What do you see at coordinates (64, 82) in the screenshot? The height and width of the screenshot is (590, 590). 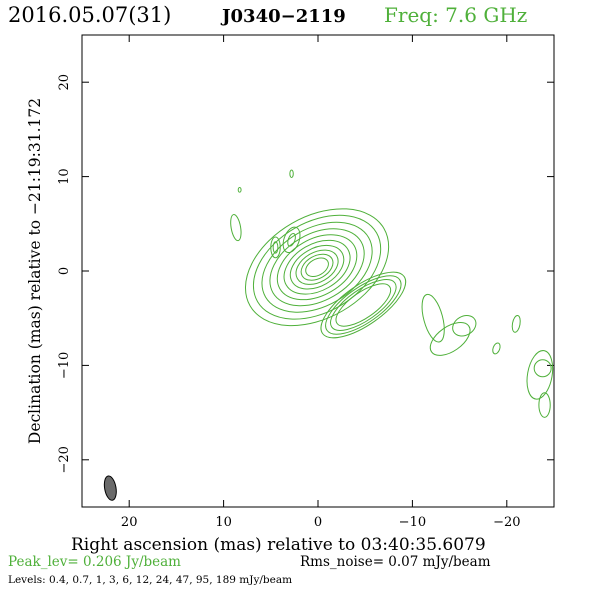 I see `y-tick-label: 20` at bounding box center [64, 82].